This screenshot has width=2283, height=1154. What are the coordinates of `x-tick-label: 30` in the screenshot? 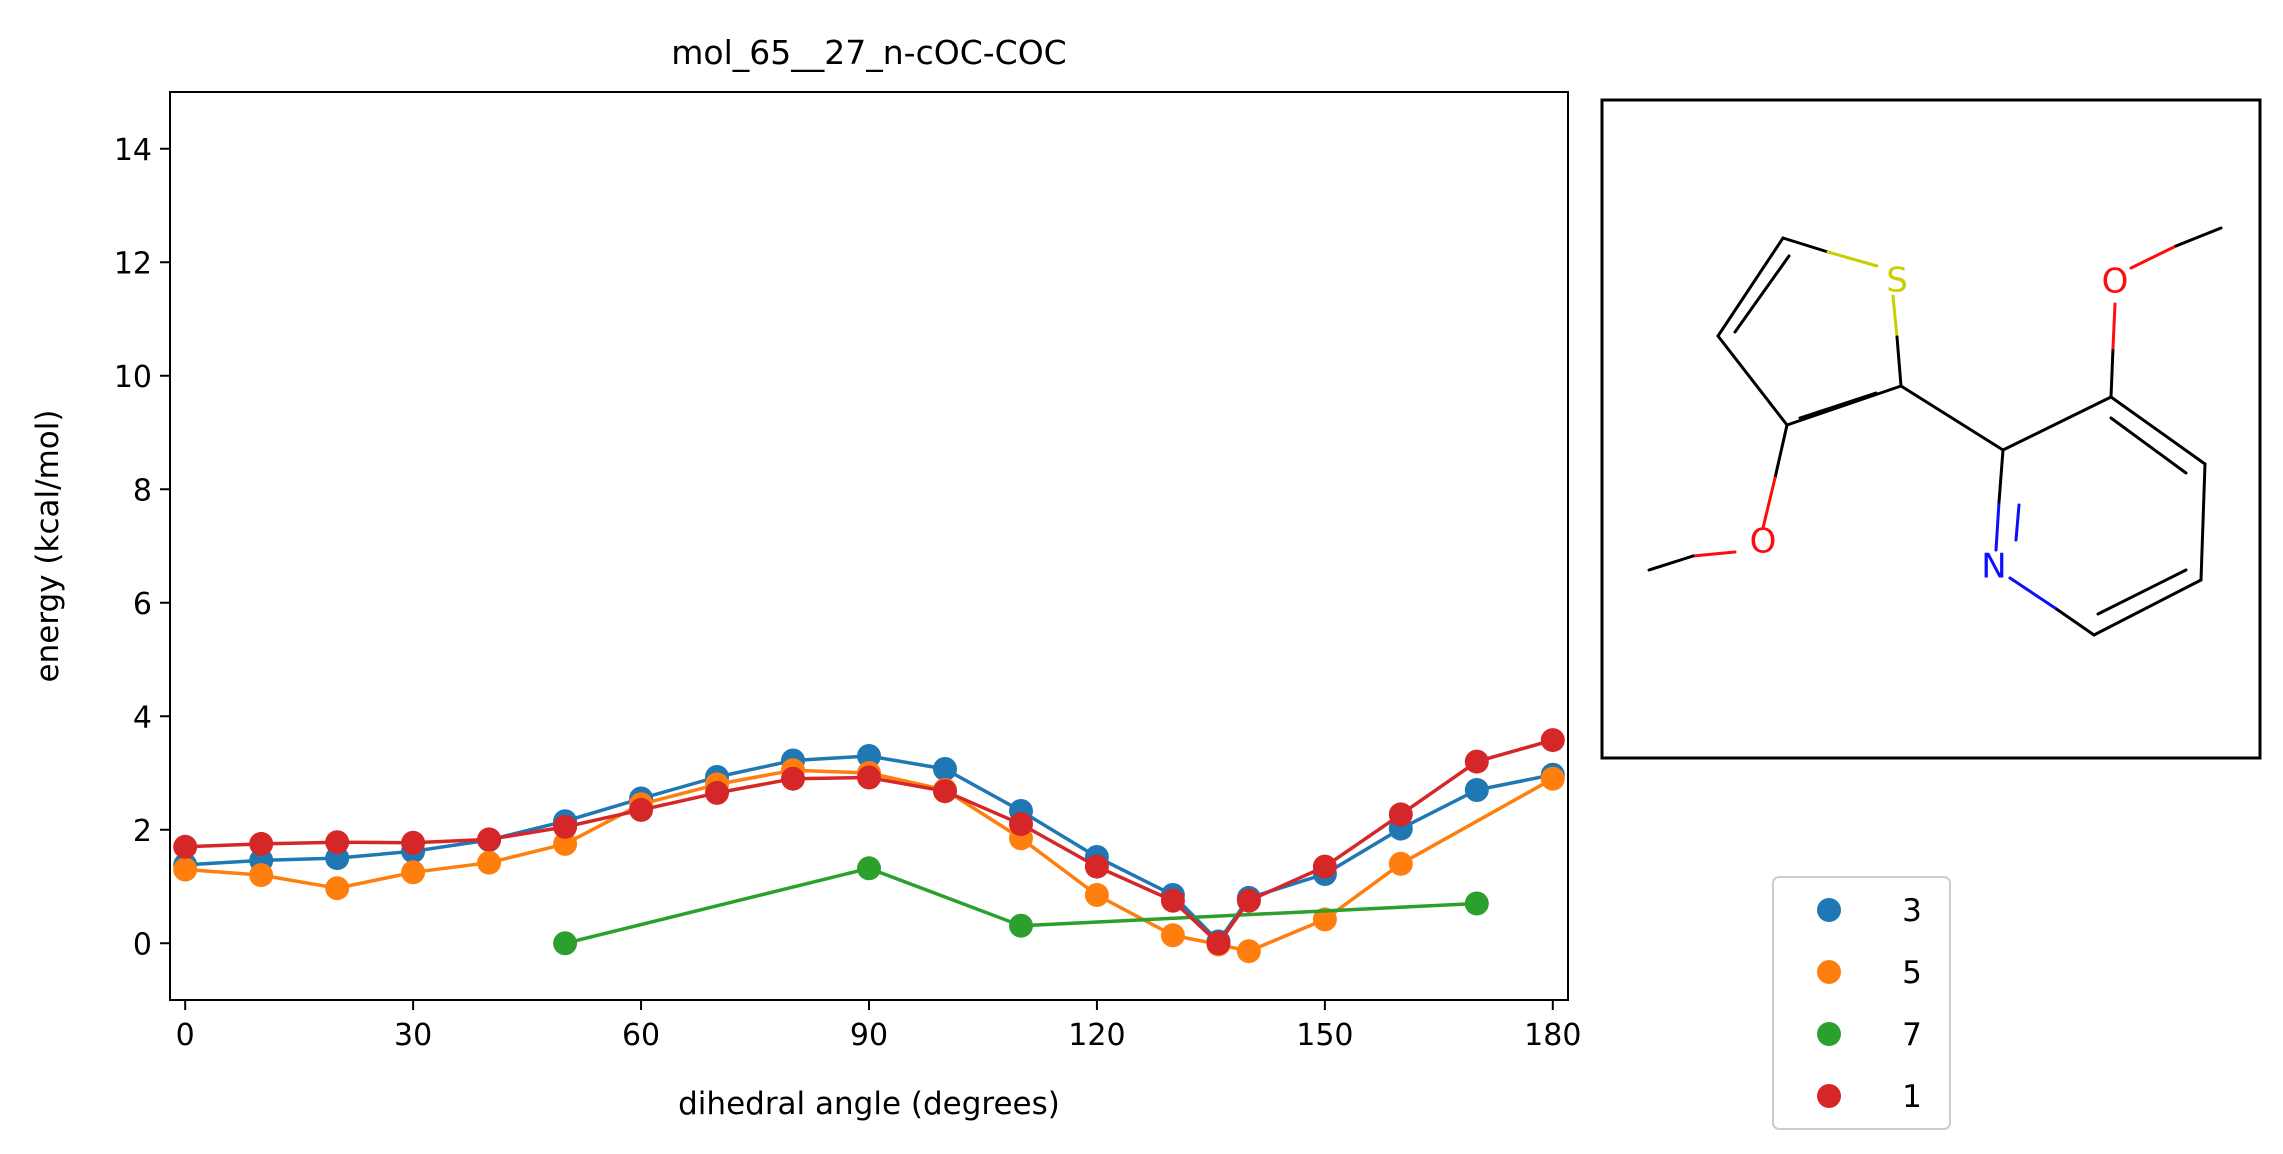 It's located at (413, 1035).